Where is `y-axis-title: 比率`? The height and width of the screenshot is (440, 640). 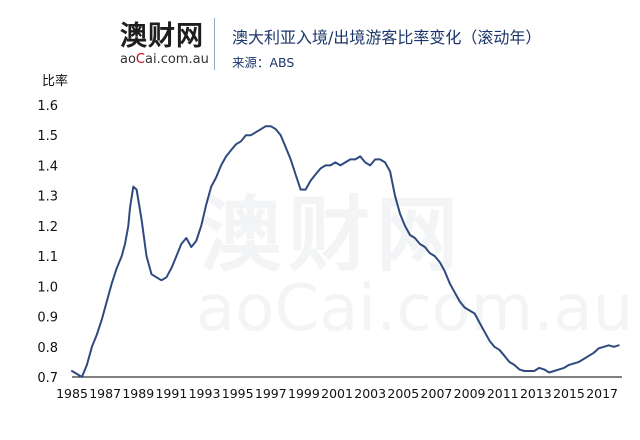
y-axis-title: 比率 is located at coordinates (55, 81).